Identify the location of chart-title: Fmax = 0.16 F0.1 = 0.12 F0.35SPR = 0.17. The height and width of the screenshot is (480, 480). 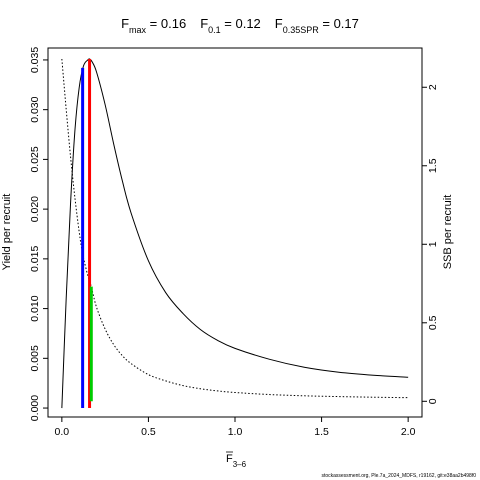
(240, 25).